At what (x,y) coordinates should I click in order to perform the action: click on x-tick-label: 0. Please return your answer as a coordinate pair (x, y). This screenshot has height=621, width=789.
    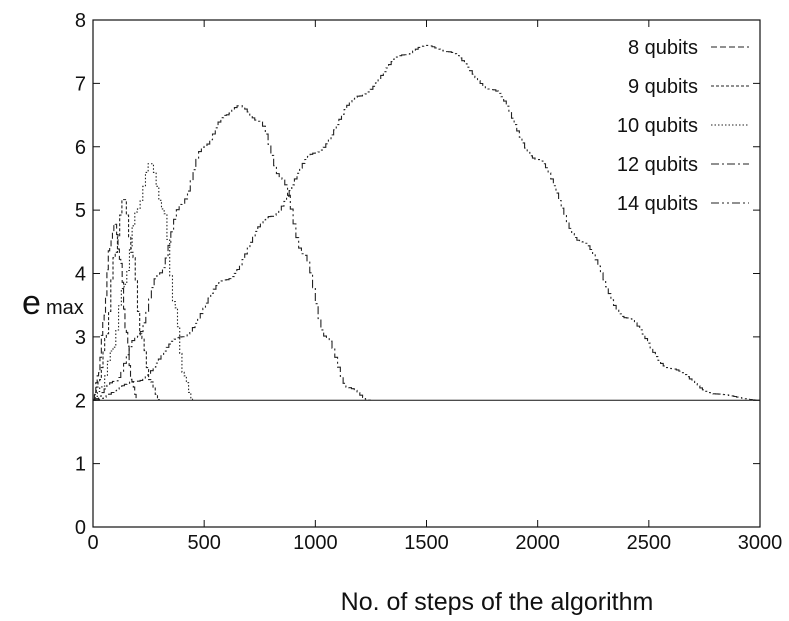
    Looking at the image, I should click on (92, 543).